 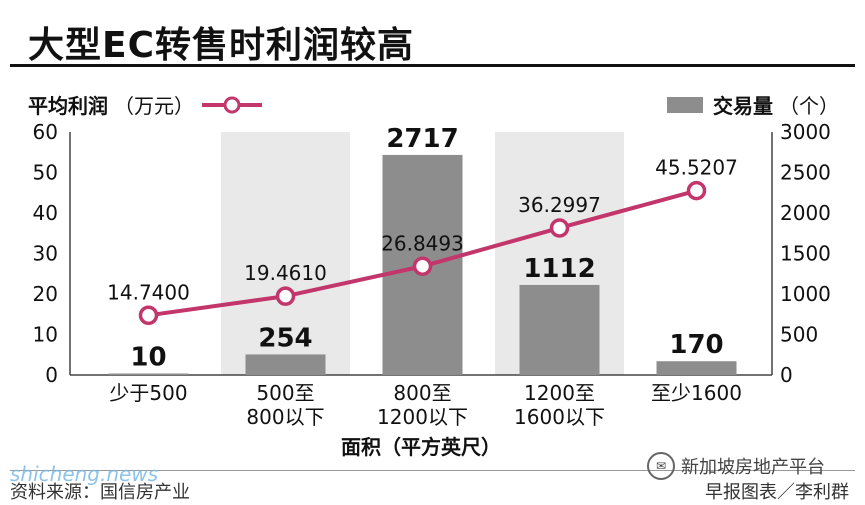 What do you see at coordinates (422, 417) in the screenshot?
I see `category-label: 1200以下` at bounding box center [422, 417].